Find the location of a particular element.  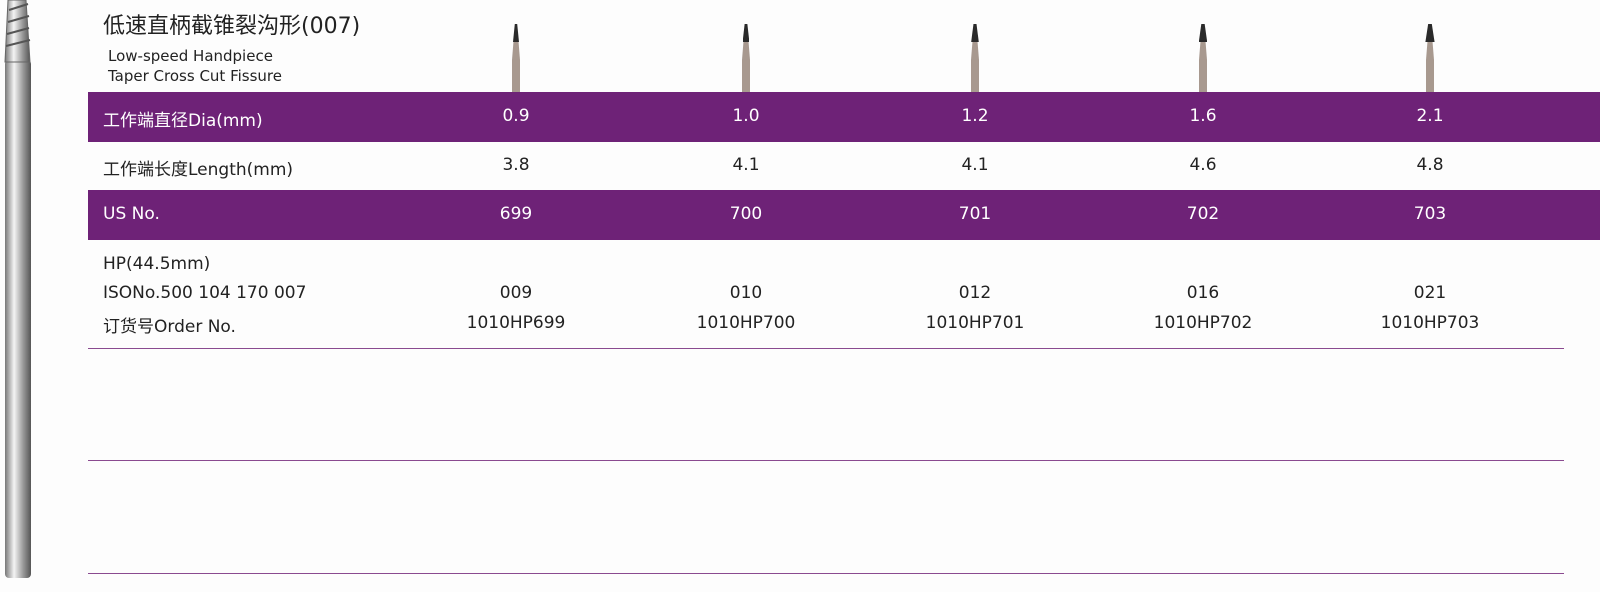

cell: 1010HP702 is located at coordinates (1203, 323).